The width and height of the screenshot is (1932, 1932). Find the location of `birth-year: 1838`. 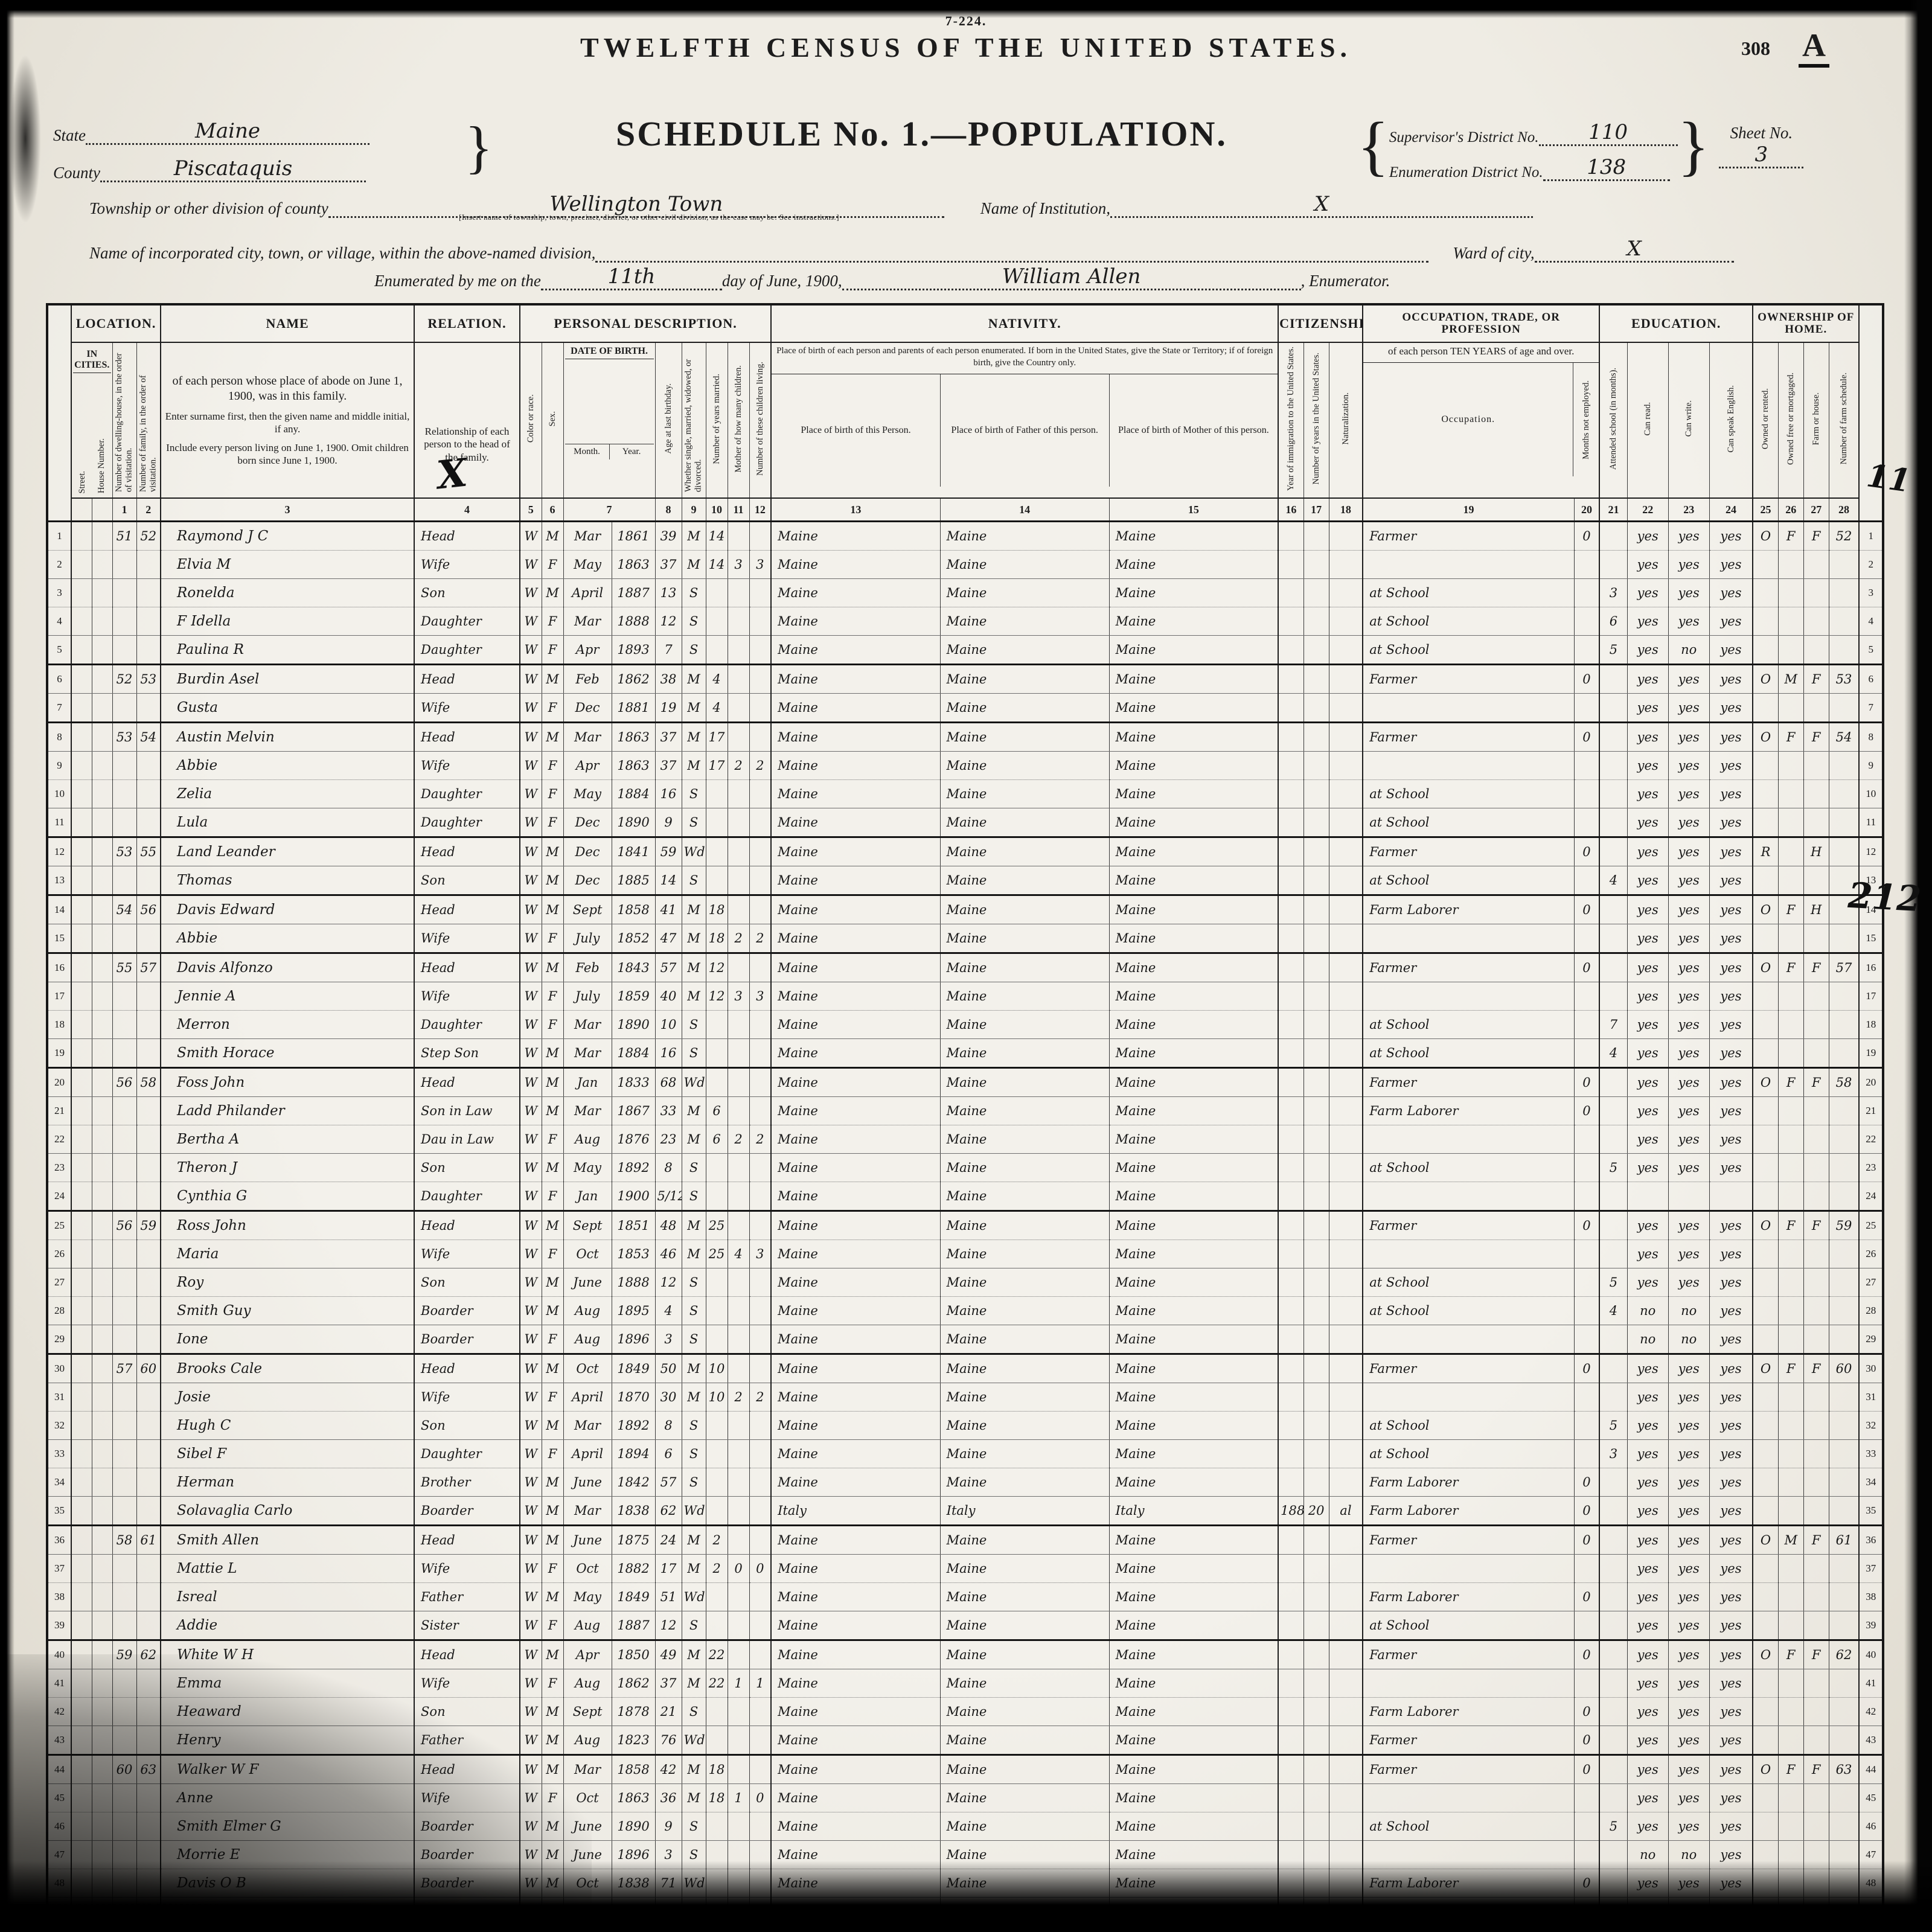

birth-year: 1838 is located at coordinates (634, 1511).